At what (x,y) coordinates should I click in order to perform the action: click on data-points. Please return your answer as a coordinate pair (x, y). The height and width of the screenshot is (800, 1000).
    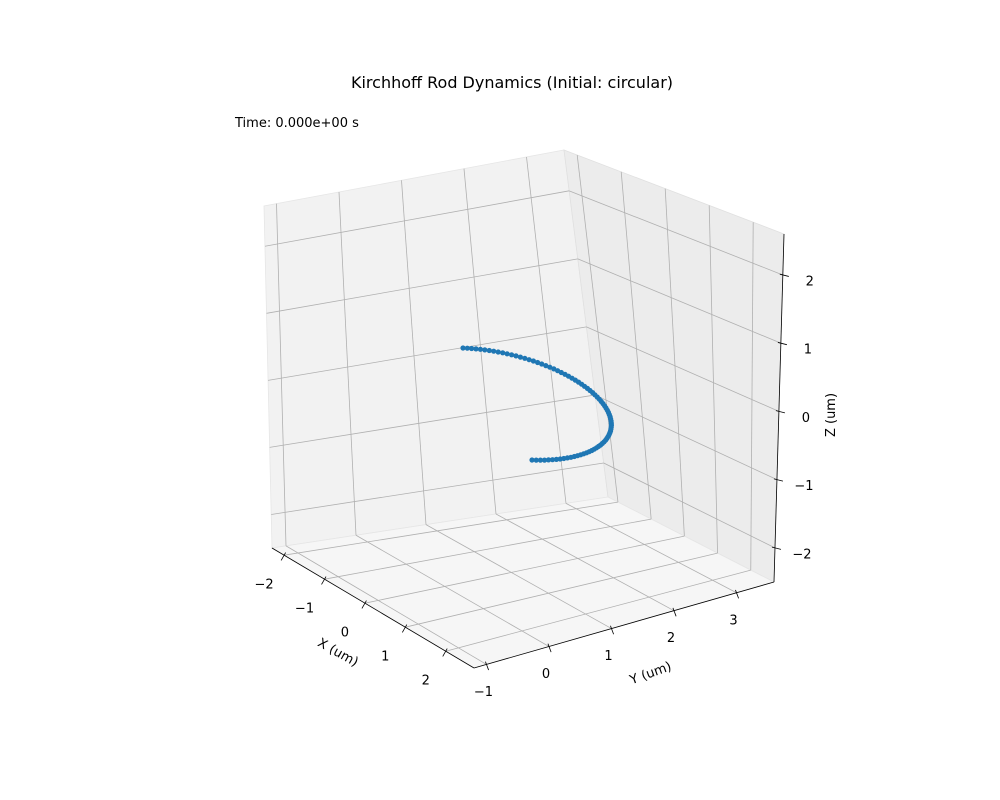
    Looking at the image, I should click on (537, 404).